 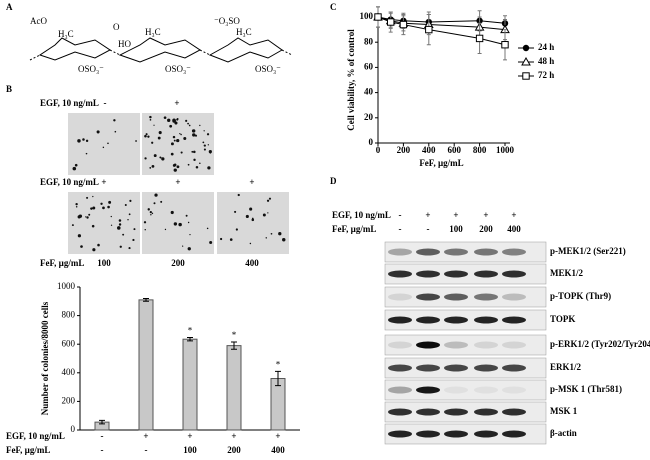 What do you see at coordinates (351, 80) in the screenshot?
I see `y-axis-label: Cell viability, % of control` at bounding box center [351, 80].